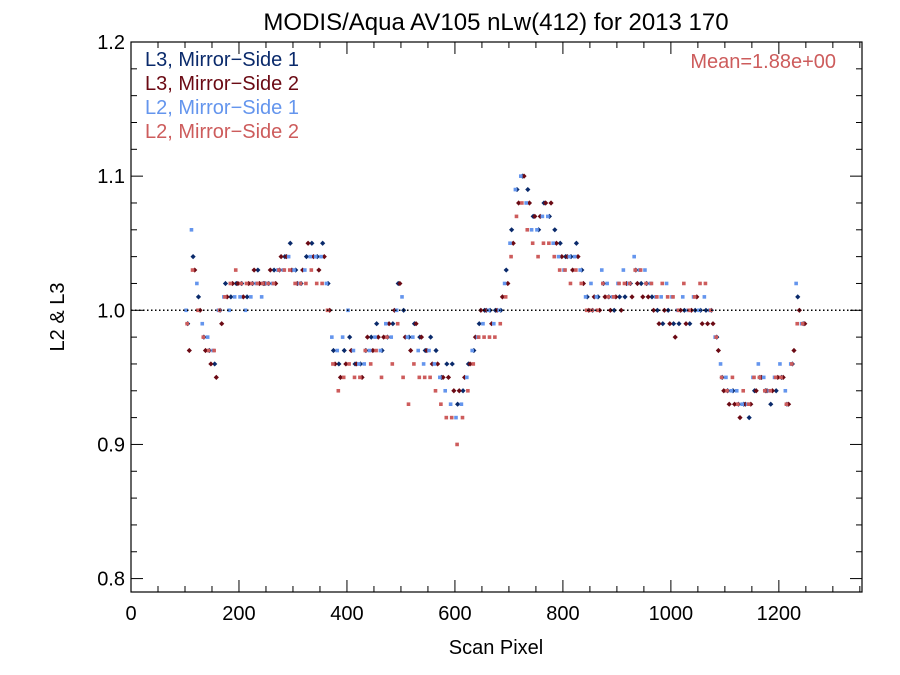 Image resolution: width=900 pixels, height=675 pixels. Describe the element at coordinates (779, 614) in the screenshot. I see `x-tick-label: 1200` at that location.